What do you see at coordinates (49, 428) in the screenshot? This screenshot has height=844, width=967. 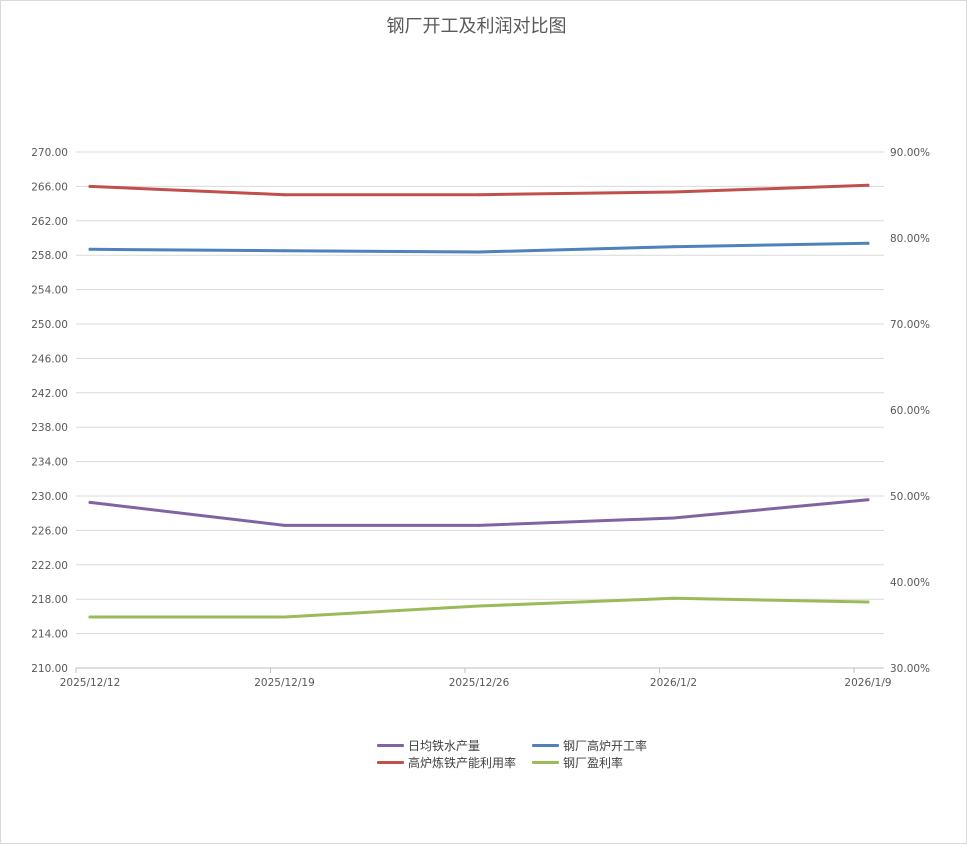 I see `y-left-tick-label: 238.00` at bounding box center [49, 428].